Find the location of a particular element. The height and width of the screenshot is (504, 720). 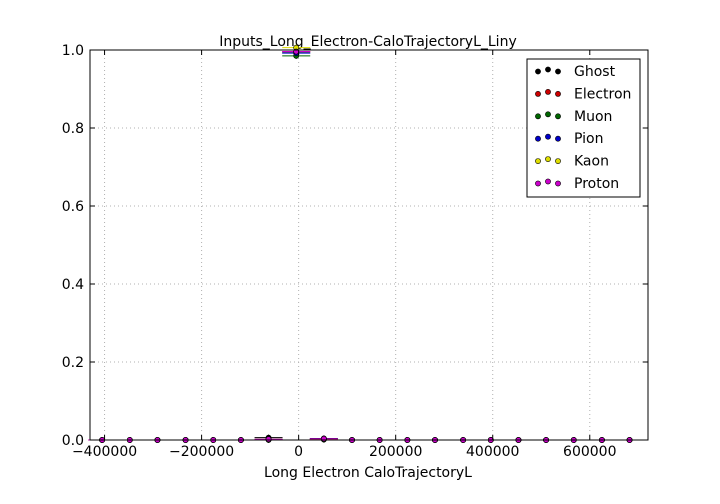

y-tick-label: 0.8 is located at coordinates (73, 129).